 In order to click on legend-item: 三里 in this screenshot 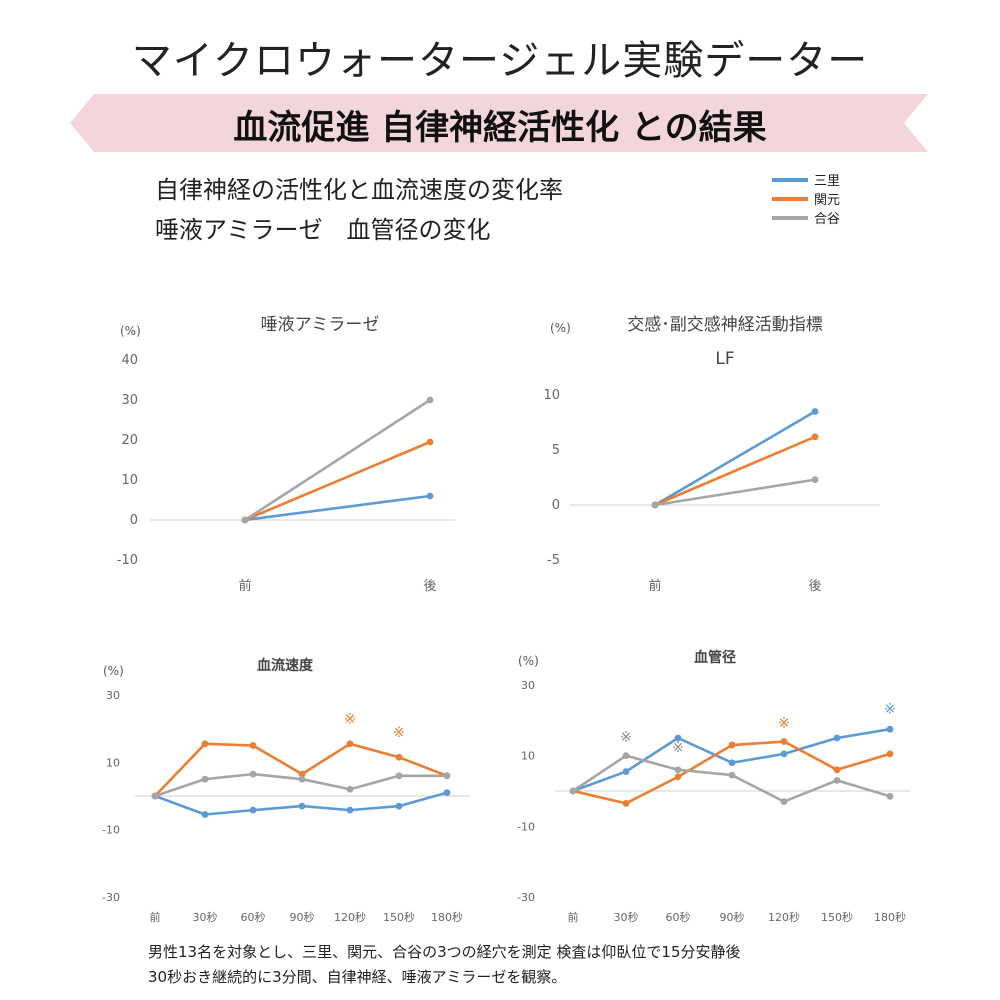, I will do `click(806, 179)`.